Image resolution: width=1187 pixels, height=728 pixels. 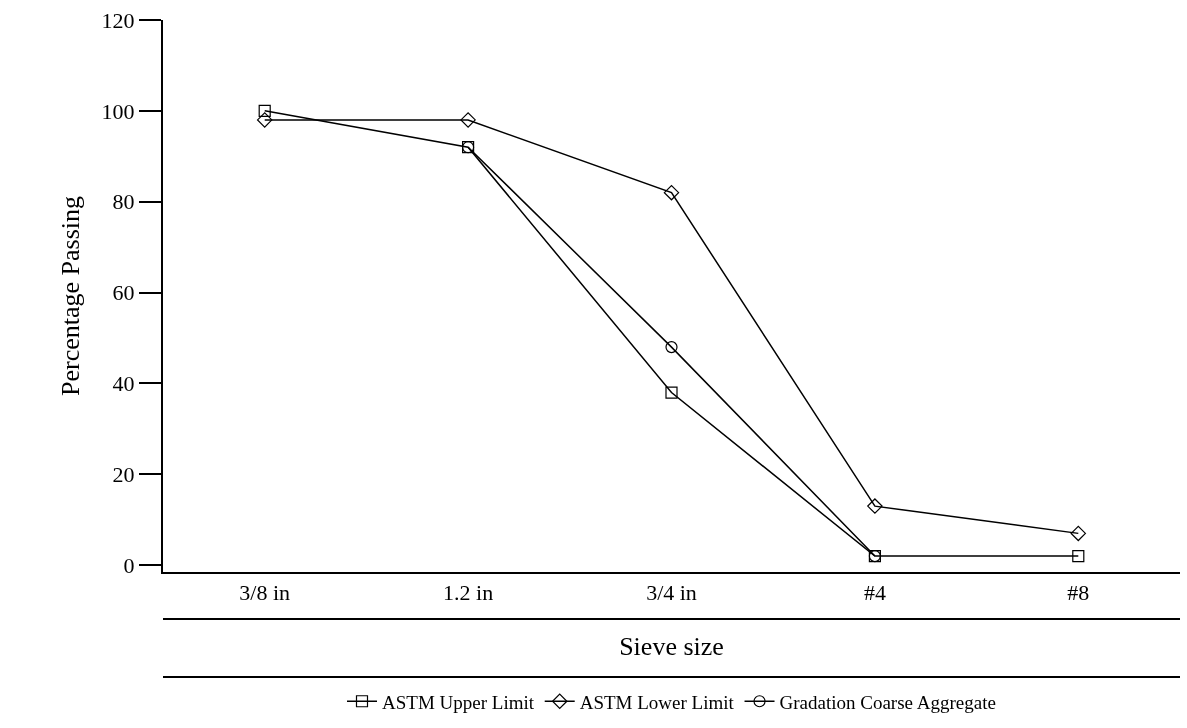 What do you see at coordinates (123, 384) in the screenshot?
I see `y-tick-label: 40` at bounding box center [123, 384].